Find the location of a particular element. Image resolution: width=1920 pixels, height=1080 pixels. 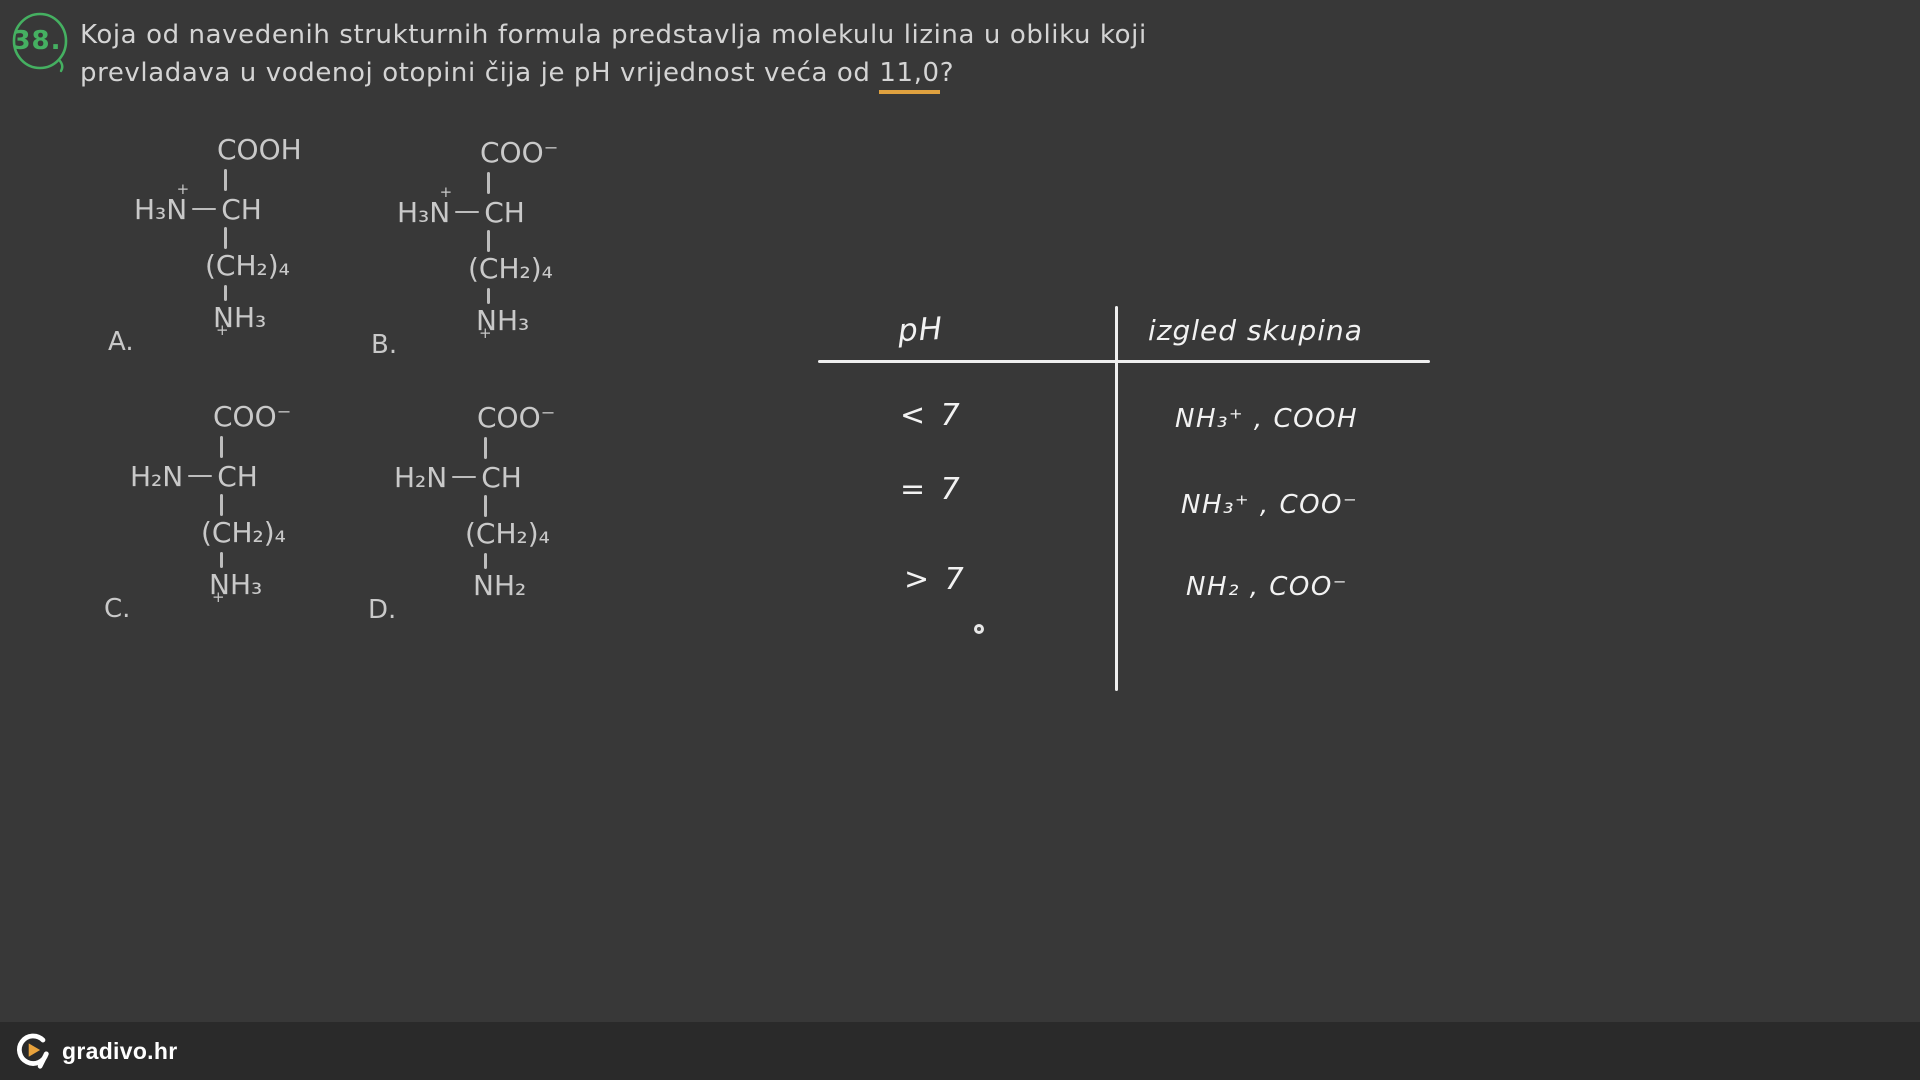

pen-cursor is located at coordinates (979, 629).